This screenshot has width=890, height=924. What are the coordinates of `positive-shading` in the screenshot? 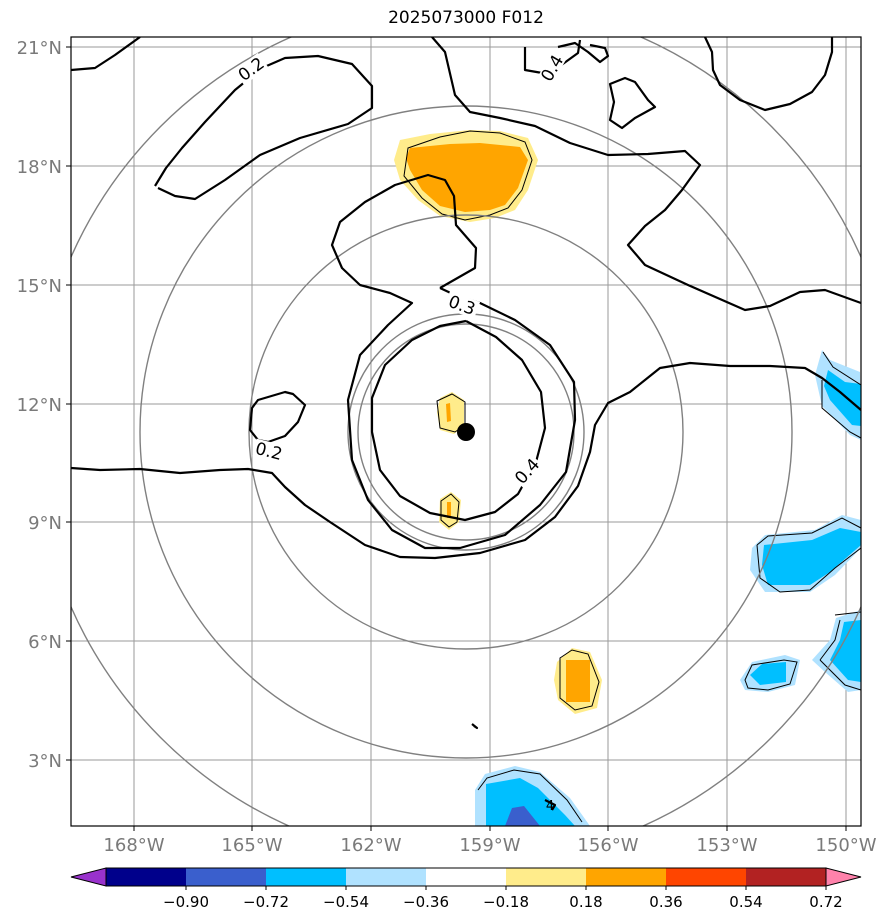 It's located at (498, 422).